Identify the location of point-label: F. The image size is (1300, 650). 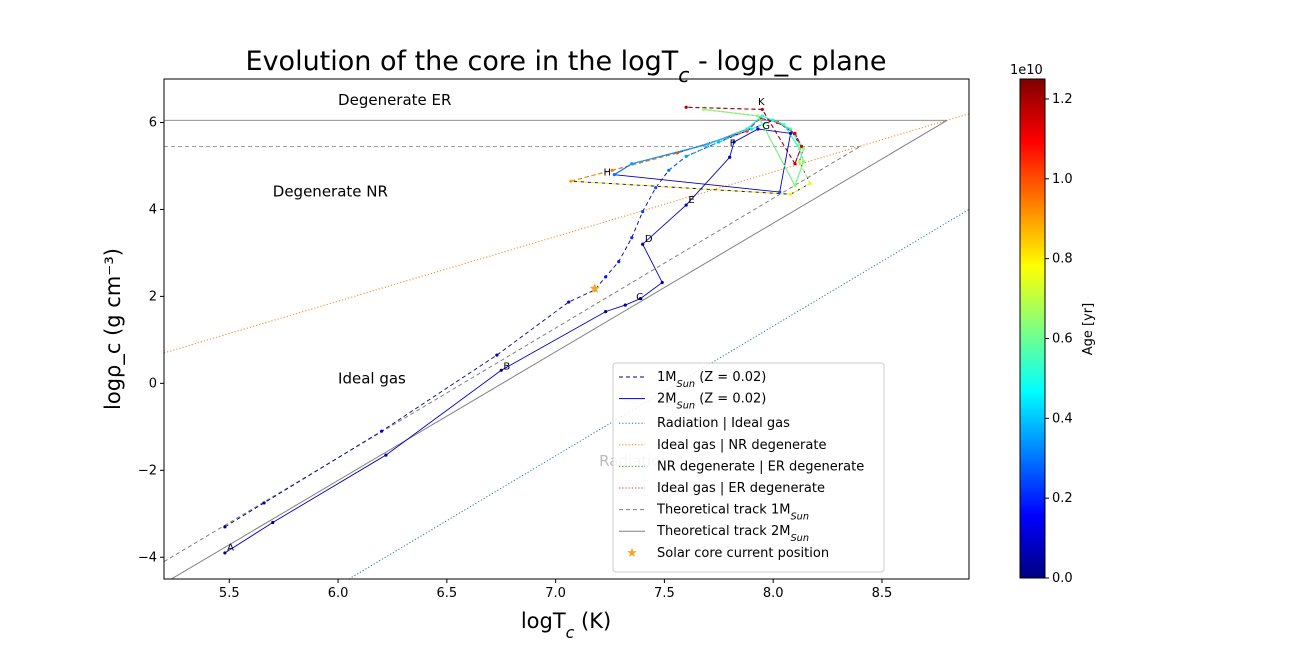
(733, 143).